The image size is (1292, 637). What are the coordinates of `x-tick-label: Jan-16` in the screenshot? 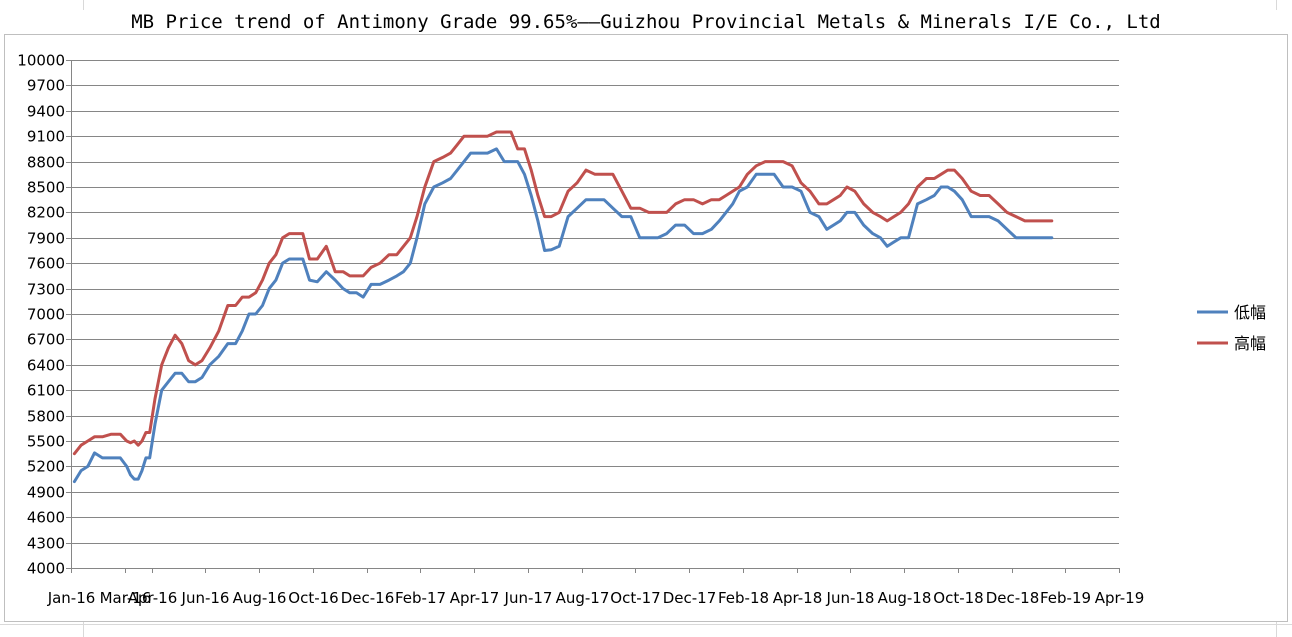 It's located at (71, 598).